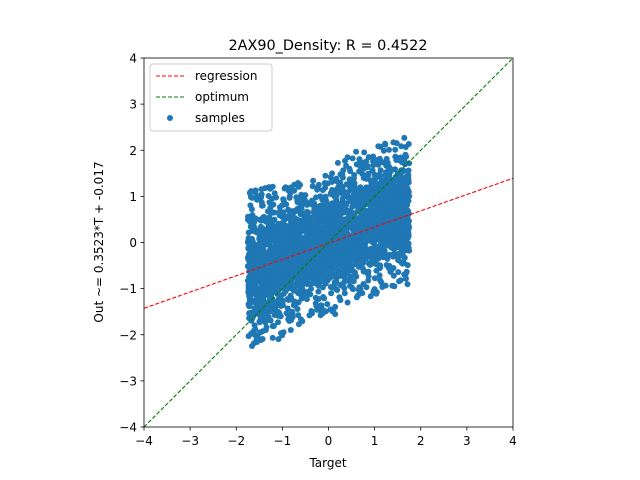 The width and height of the screenshot is (640, 480). Describe the element at coordinates (222, 97) in the screenshot. I see `legend-optimum-label: optimum` at that location.